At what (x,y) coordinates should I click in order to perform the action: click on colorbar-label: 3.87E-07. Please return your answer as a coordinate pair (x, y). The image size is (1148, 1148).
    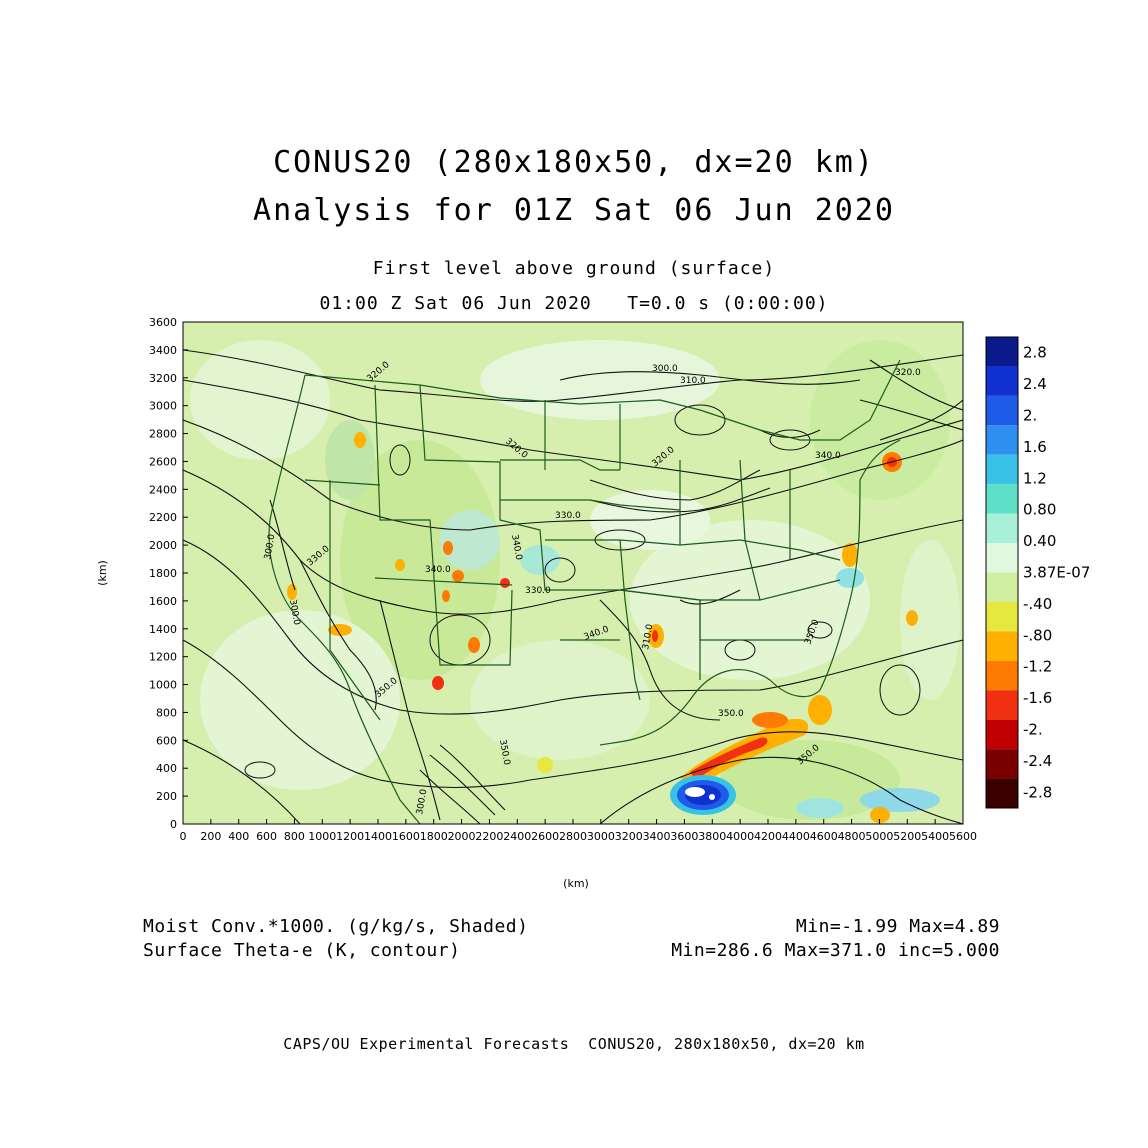
    Looking at the image, I should click on (1056, 573).